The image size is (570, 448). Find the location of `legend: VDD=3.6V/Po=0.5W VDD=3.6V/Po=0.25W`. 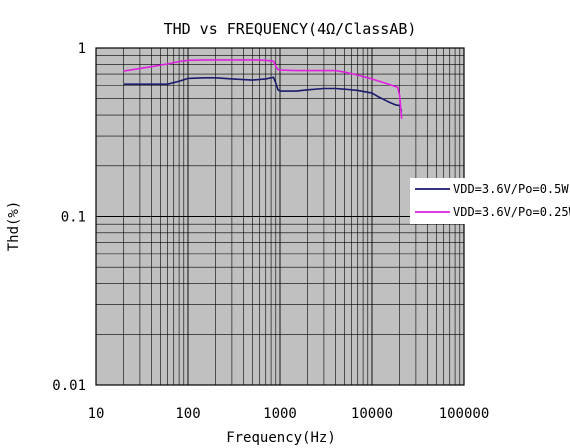

legend: VDD=3.6V/Po=0.5W VDD=3.6V/Po=0.25W is located at coordinates (490, 201).